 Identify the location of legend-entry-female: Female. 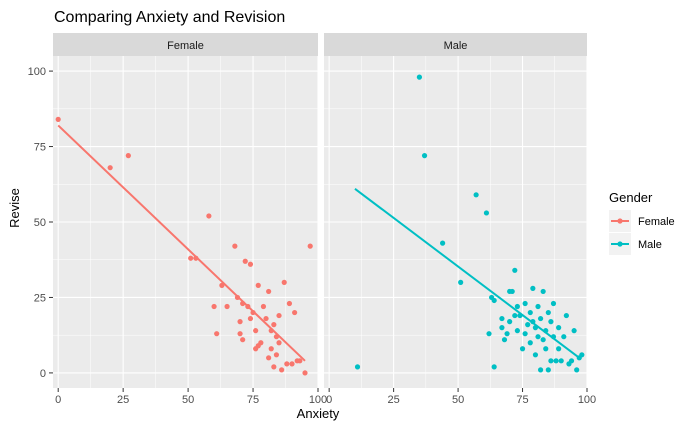
(642, 221).